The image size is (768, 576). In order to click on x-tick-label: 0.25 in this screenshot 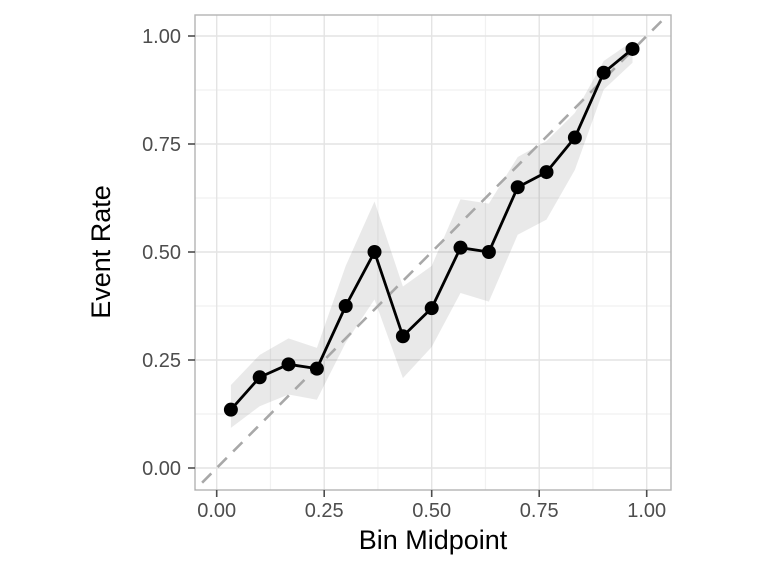, I will do `click(324, 511)`.